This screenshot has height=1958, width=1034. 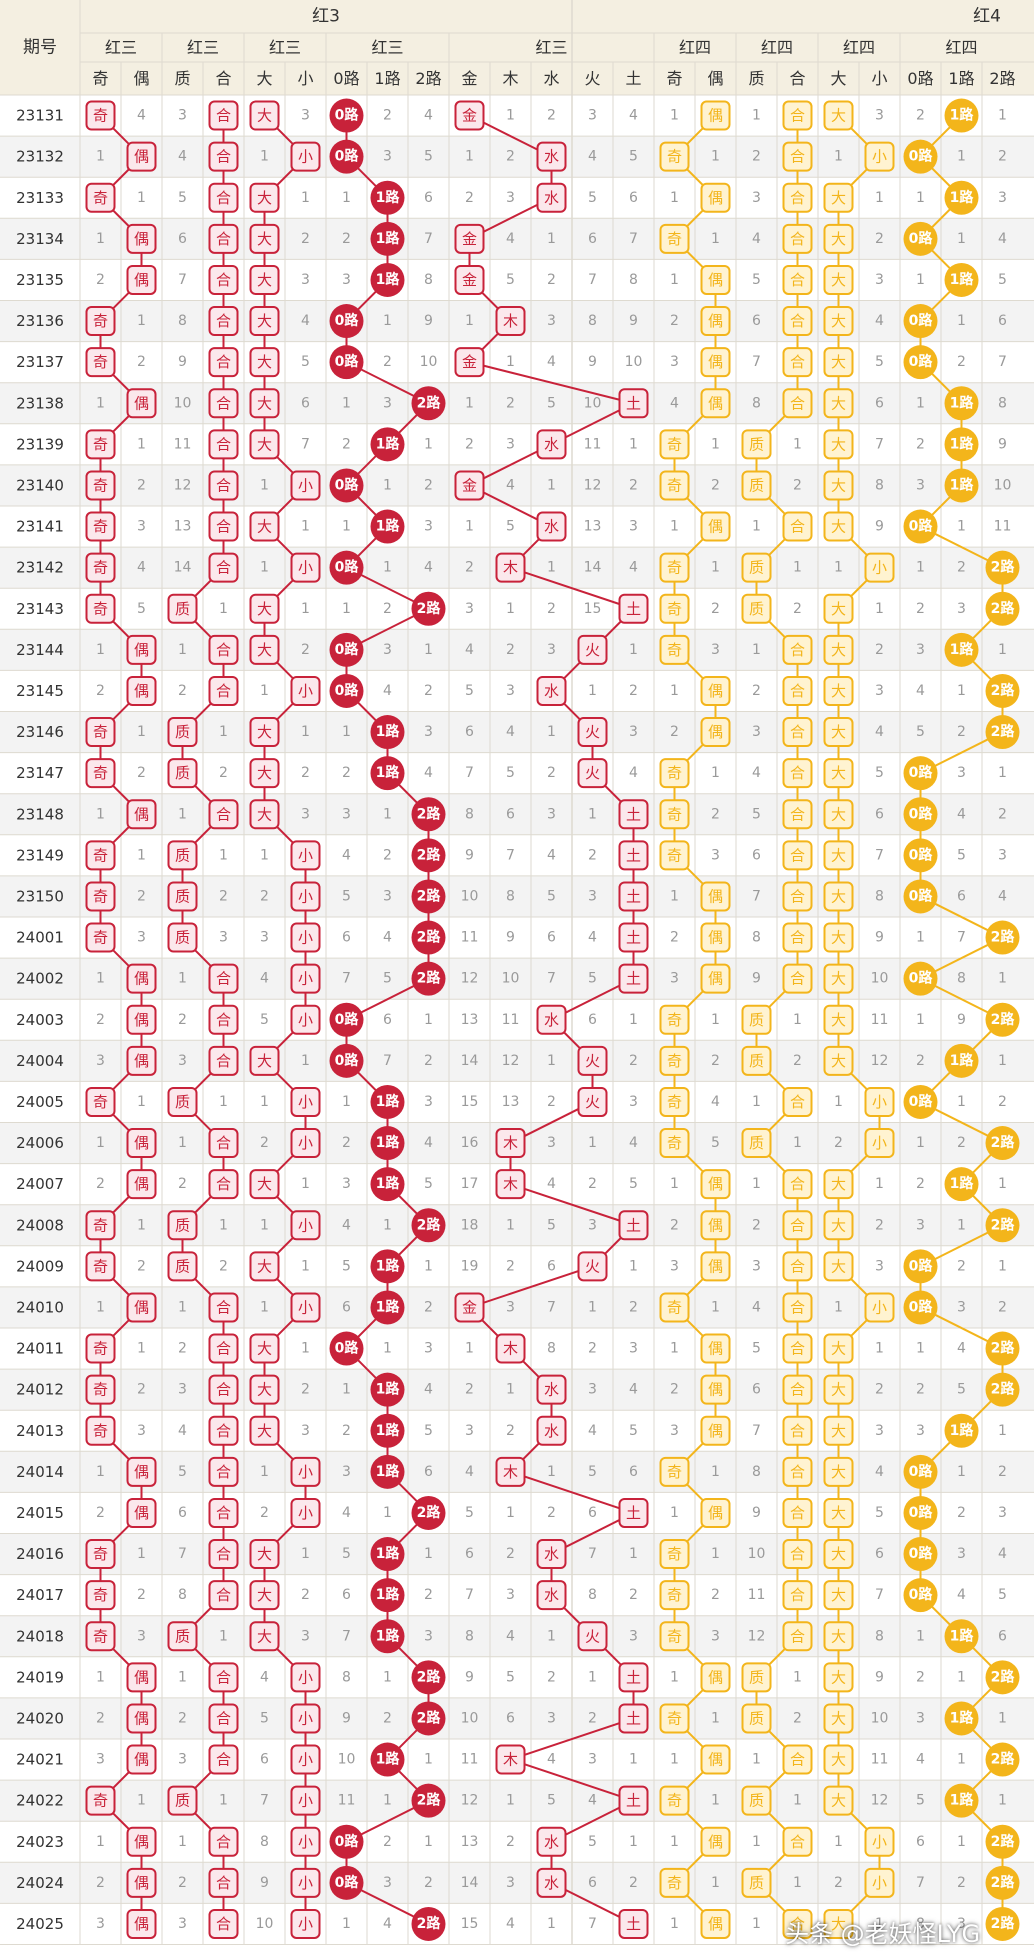 What do you see at coordinates (40, 1677) in the screenshot?
I see `period-label: 24019` at bounding box center [40, 1677].